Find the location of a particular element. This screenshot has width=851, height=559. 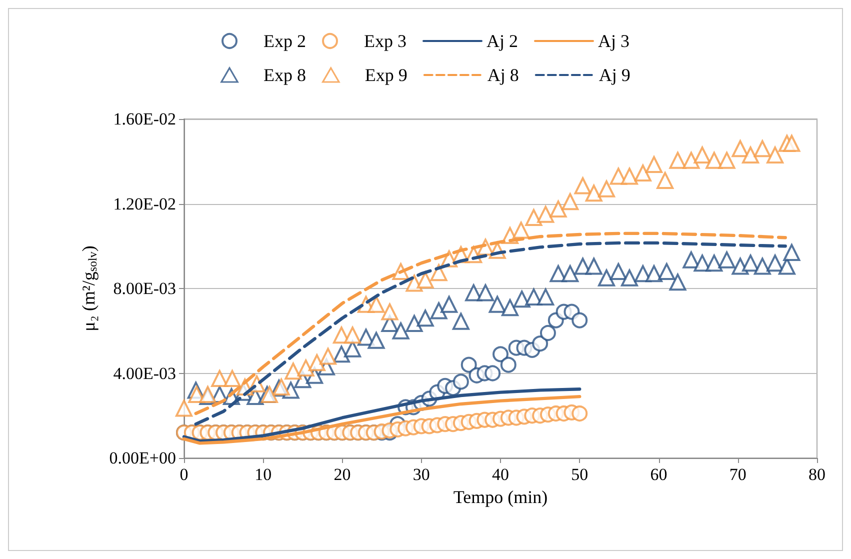

legend-label: Aj 3 is located at coordinates (614, 41).